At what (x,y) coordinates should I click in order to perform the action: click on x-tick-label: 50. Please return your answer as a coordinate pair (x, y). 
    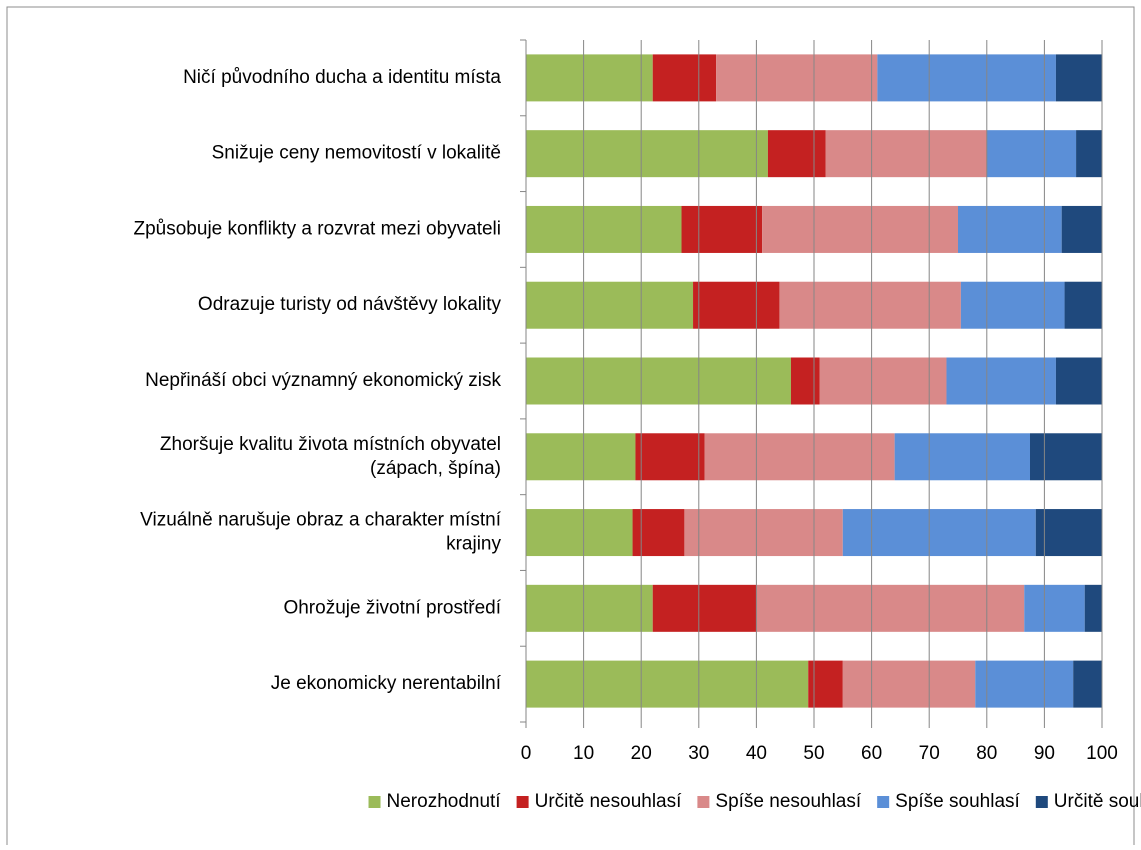
    Looking at the image, I should click on (813, 753).